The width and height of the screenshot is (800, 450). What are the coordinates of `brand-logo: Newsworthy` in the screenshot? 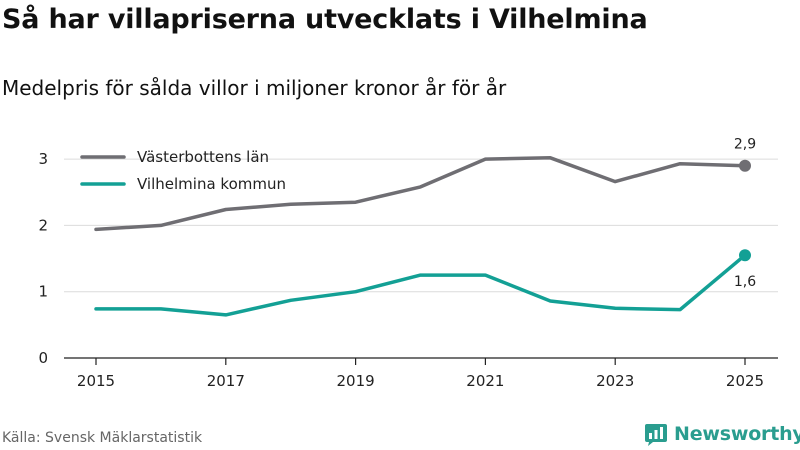 It's located at (722, 434).